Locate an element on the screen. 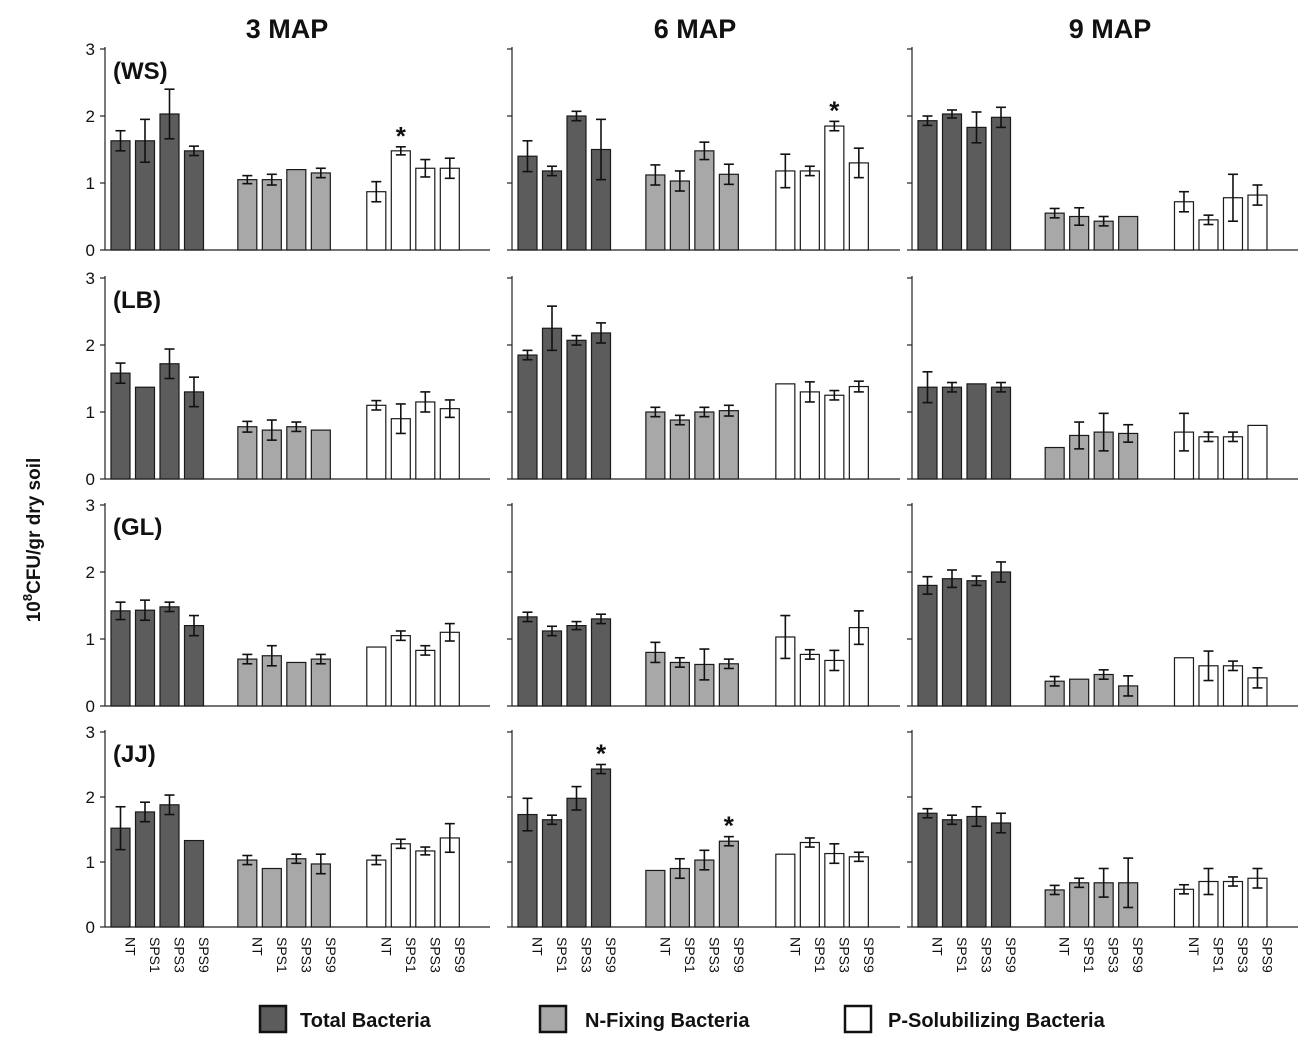 The width and height of the screenshot is (1302, 1037). x-tick-label-nt: NT is located at coordinates (1065, 946).